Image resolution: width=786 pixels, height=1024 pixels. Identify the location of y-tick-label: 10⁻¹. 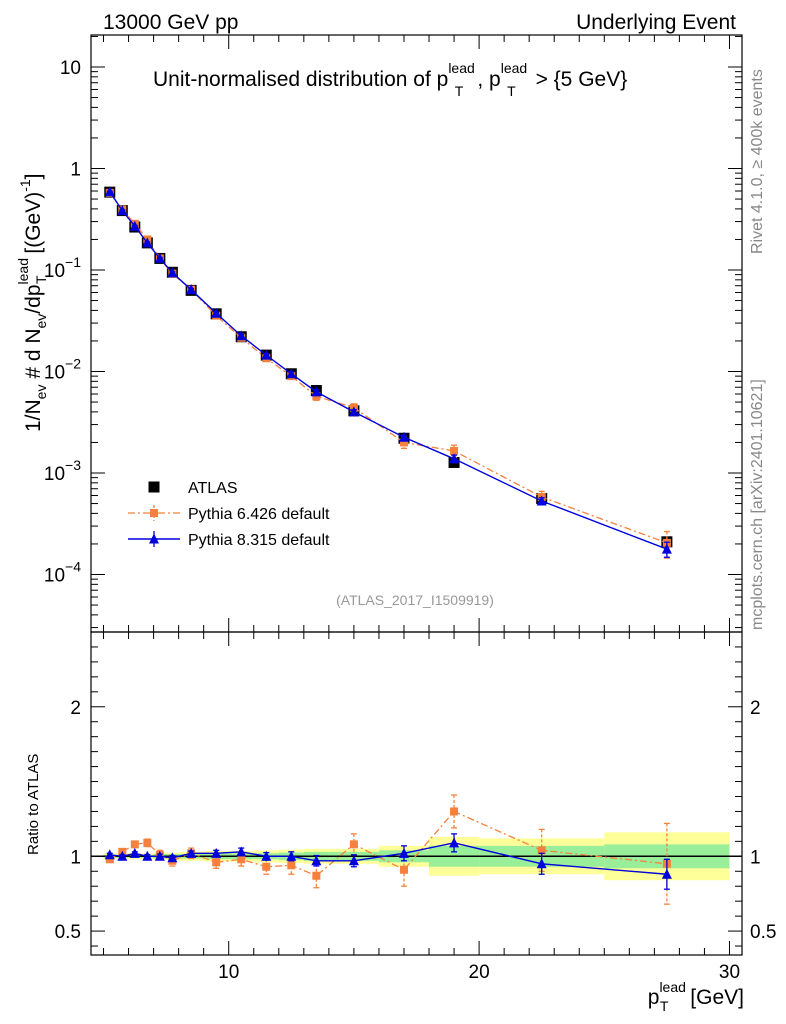
(62, 268).